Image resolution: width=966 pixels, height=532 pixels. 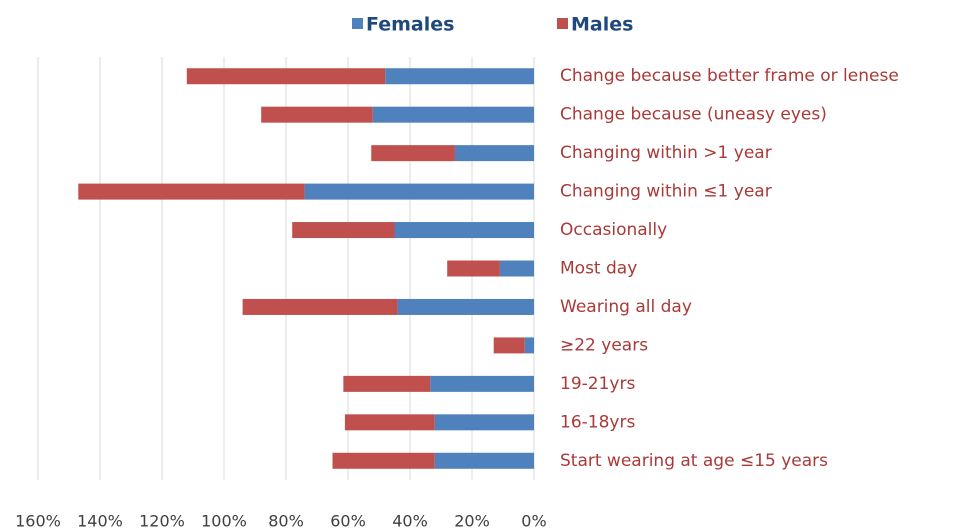 What do you see at coordinates (410, 25) in the screenshot?
I see `legend-label: Females` at bounding box center [410, 25].